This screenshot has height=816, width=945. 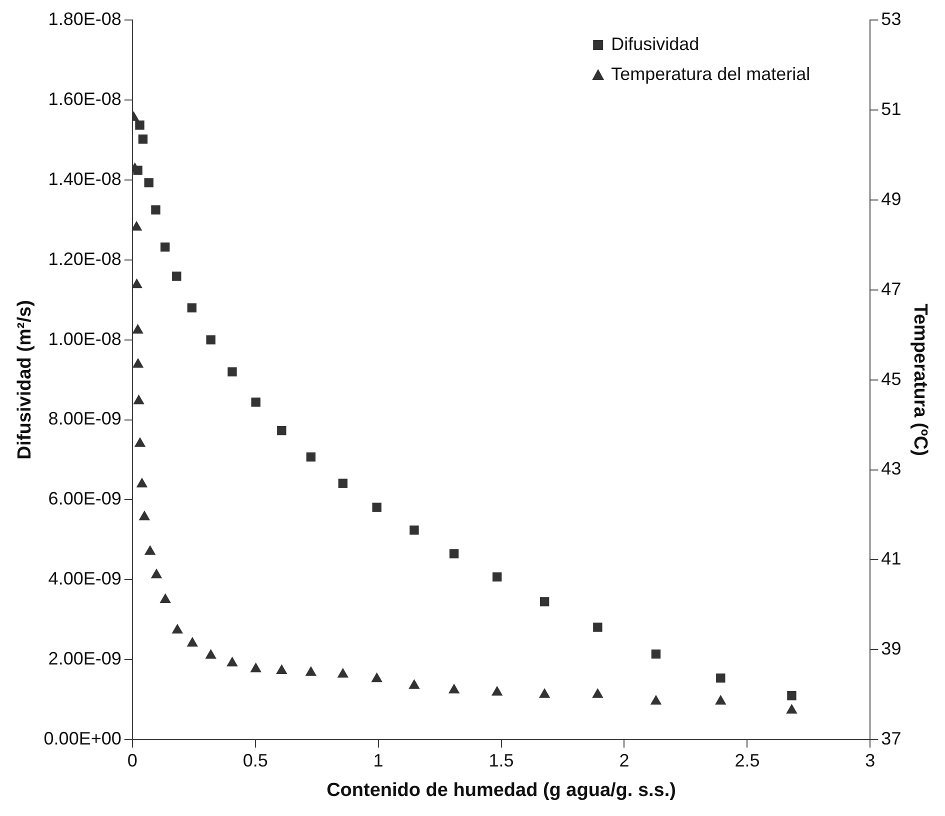 I want to click on y2-tick-label: 51, so click(x=891, y=108).